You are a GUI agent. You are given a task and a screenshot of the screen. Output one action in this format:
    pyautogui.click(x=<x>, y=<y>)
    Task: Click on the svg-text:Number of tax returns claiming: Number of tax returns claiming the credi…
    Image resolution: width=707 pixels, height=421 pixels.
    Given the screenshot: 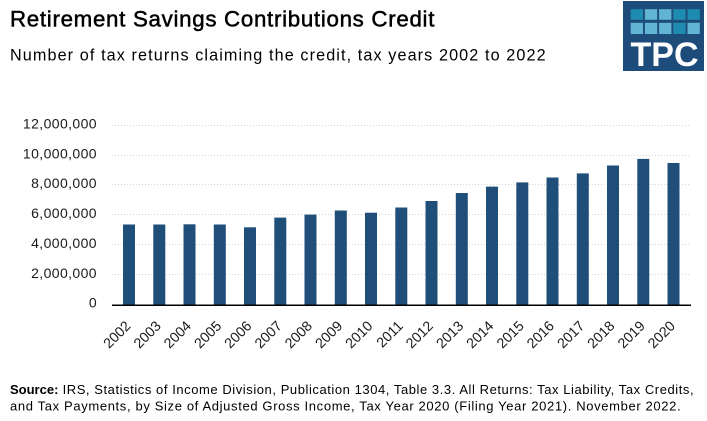 What is the action you would take?
    pyautogui.click(x=278, y=56)
    